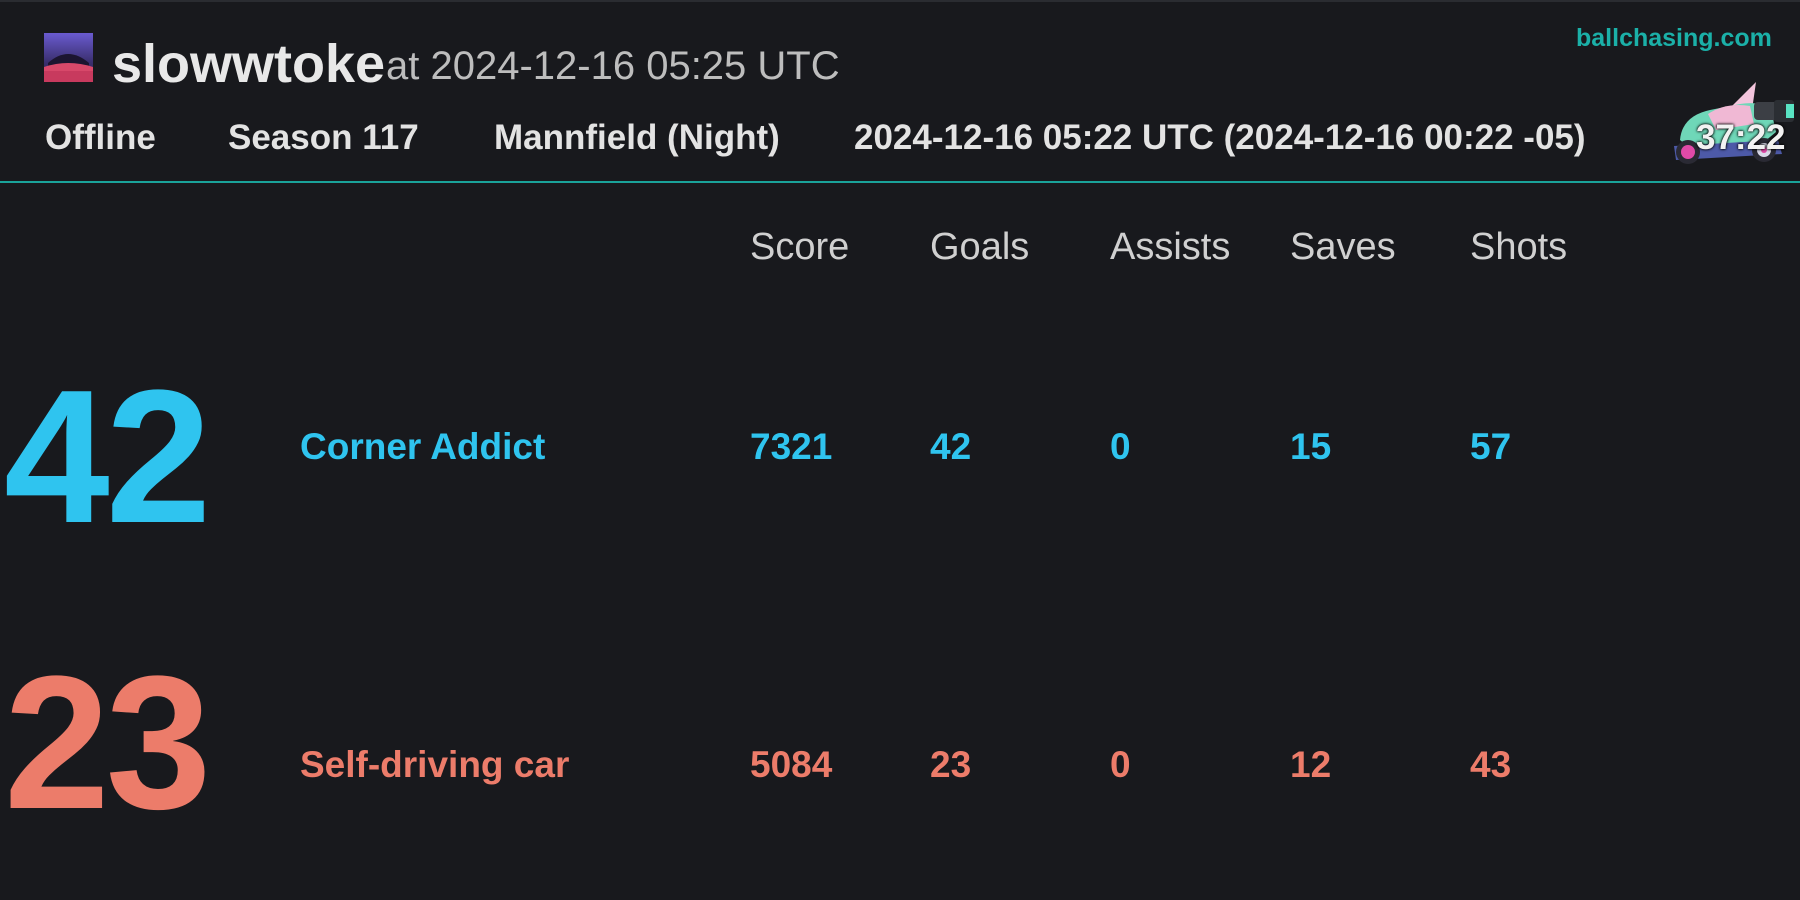 The height and width of the screenshot is (900, 1800). I want to click on column-header-goals: Goals, so click(980, 247).